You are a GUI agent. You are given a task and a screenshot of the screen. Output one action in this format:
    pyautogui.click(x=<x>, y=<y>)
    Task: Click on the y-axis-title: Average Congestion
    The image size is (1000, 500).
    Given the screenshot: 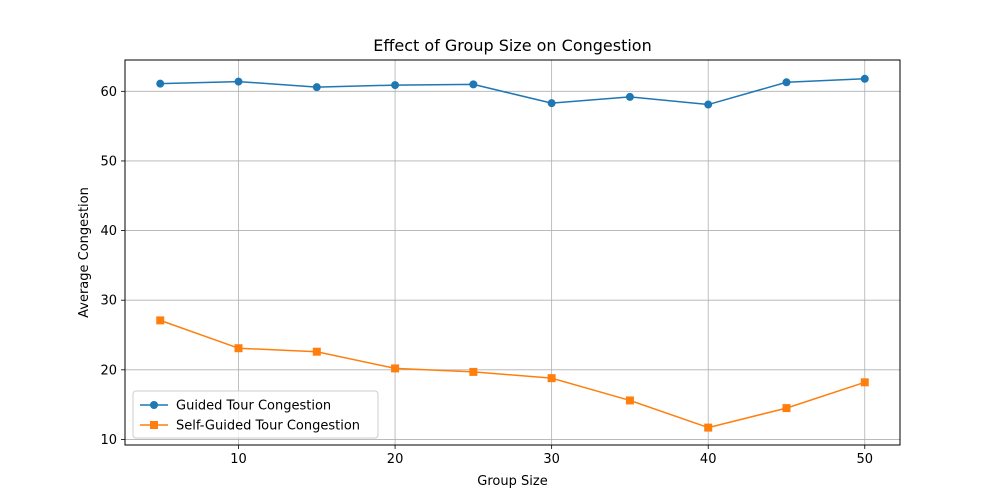 What is the action you would take?
    pyautogui.click(x=84, y=252)
    